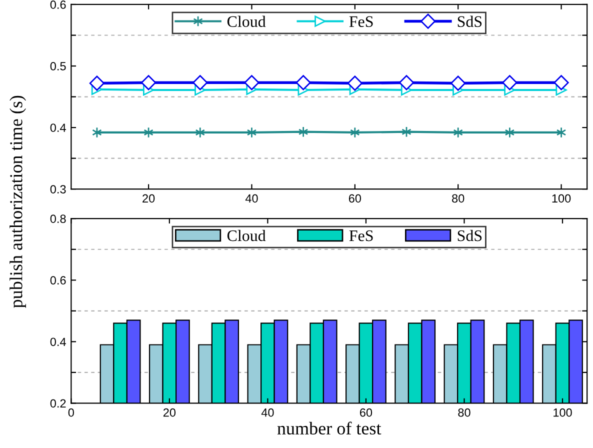  Describe the element at coordinates (58, 218) in the screenshot. I see `y-tick-label: 0.8` at that location.